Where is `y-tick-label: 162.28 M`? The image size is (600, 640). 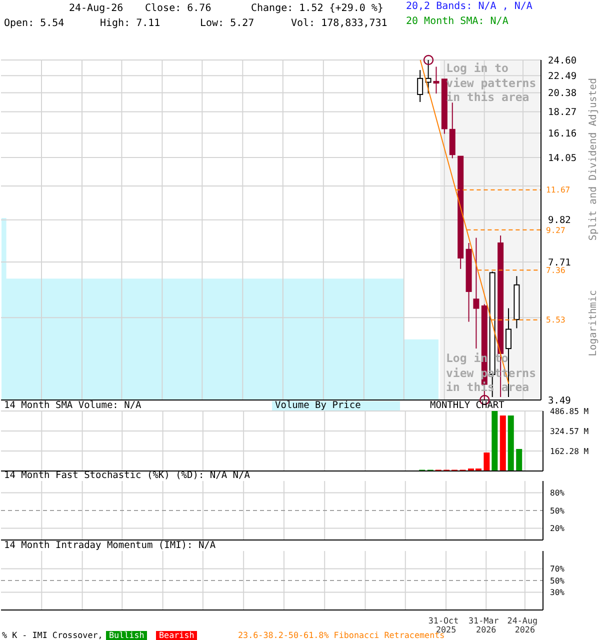
y-tick-label: 162.28 M is located at coordinates (569, 451).